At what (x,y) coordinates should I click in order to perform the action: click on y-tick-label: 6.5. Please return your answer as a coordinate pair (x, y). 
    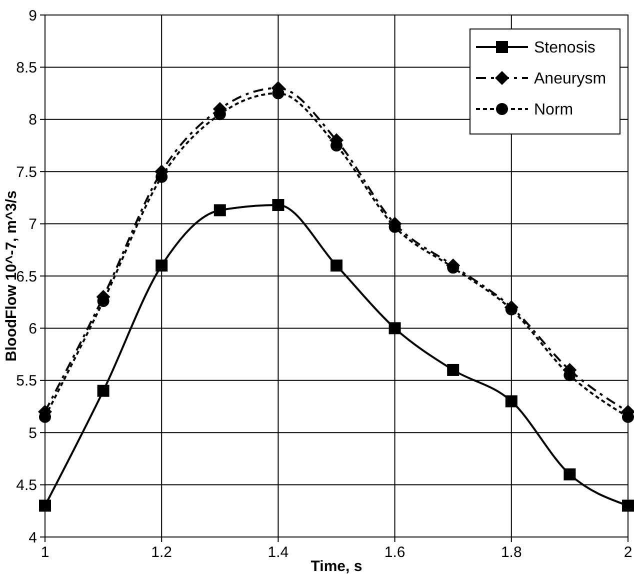
    Looking at the image, I should click on (26, 277).